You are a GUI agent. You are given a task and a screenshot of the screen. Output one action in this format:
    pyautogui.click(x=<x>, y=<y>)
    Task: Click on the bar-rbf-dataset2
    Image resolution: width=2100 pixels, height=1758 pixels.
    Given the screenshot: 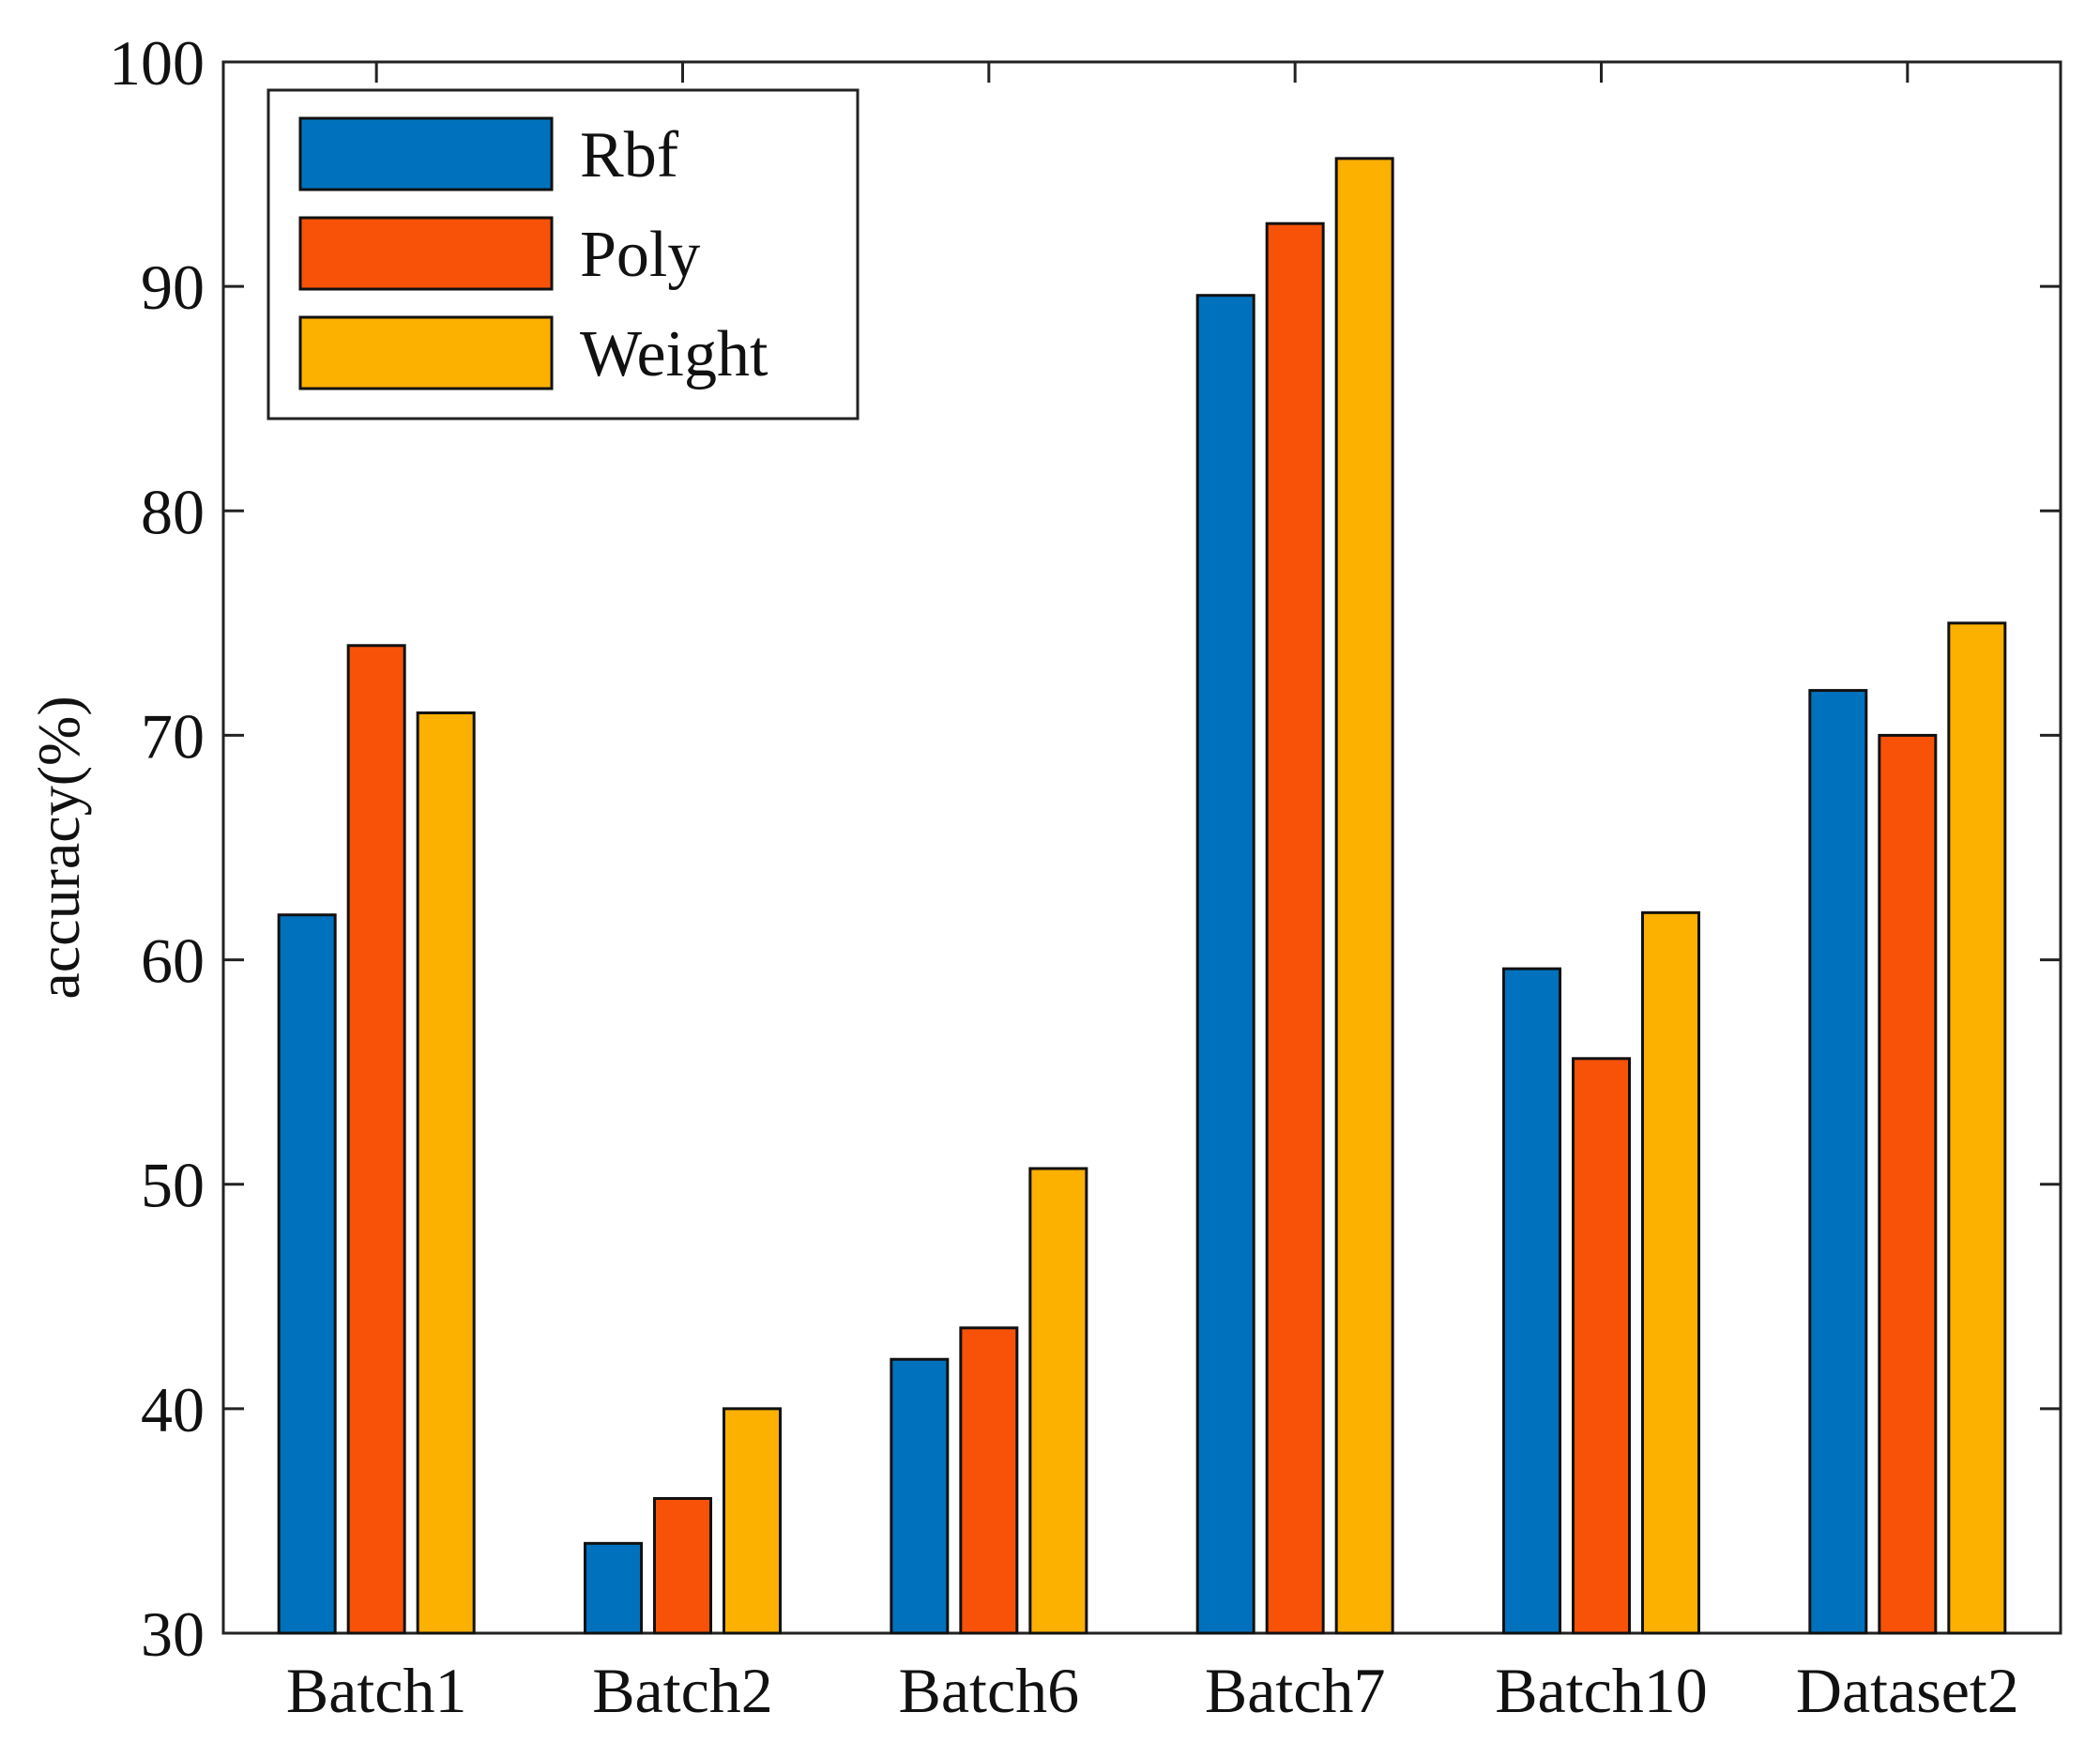 What is the action you would take?
    pyautogui.click(x=1838, y=1162)
    